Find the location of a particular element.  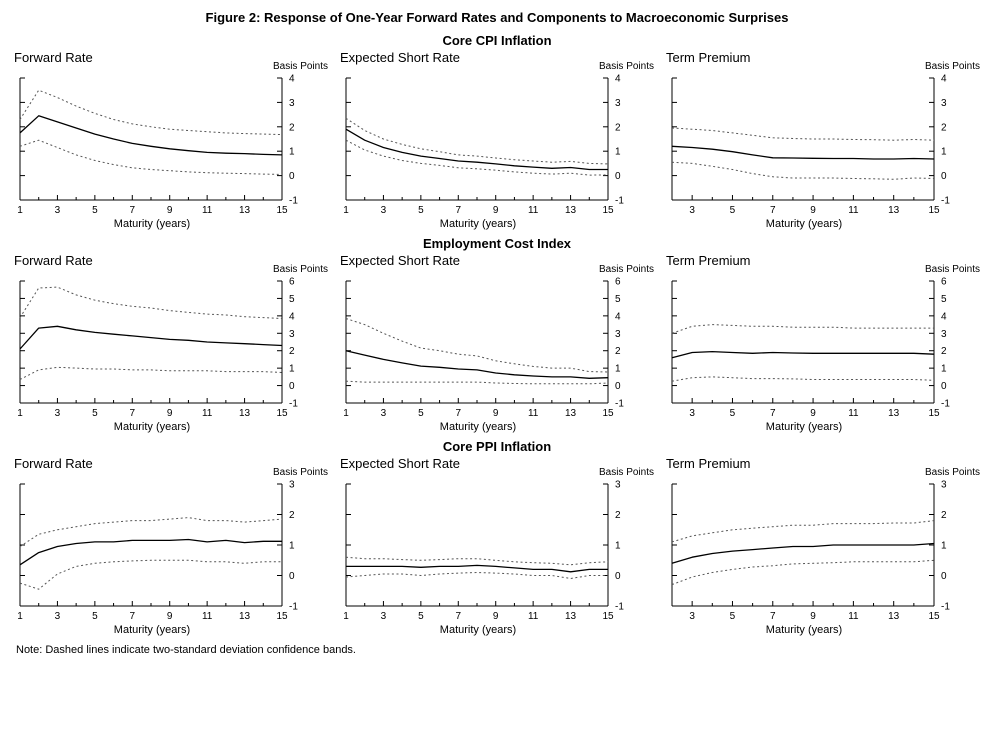

plot-area: -1 0 1 2 3 4 1 3 5 7 9 11 13 15 is located at coordinates (171, 146).